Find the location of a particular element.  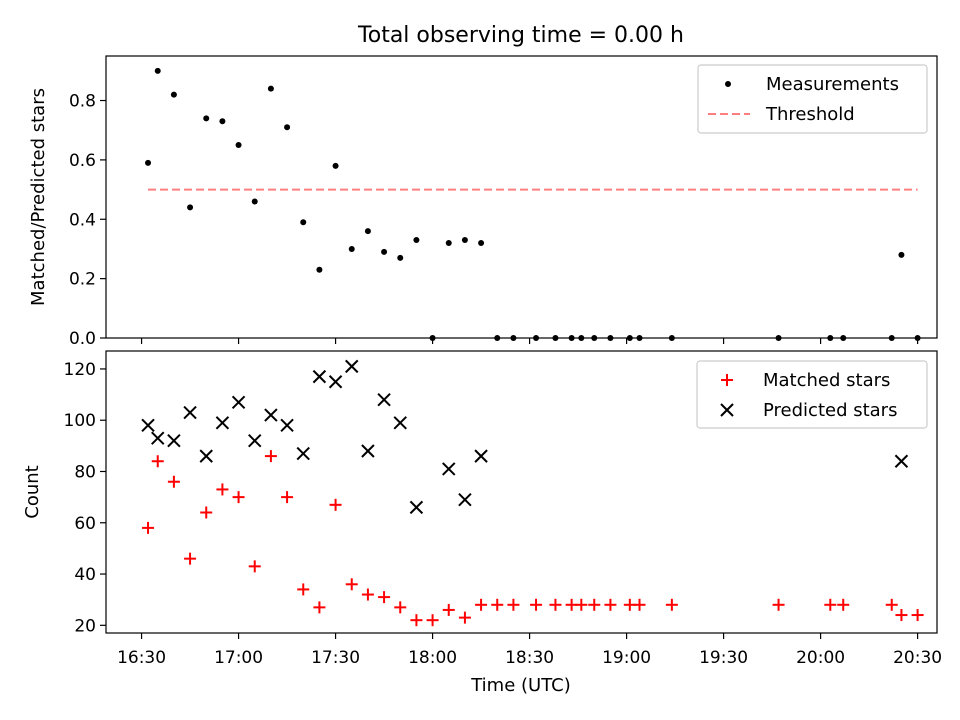

legend-measurements-marker is located at coordinates (728, 84).